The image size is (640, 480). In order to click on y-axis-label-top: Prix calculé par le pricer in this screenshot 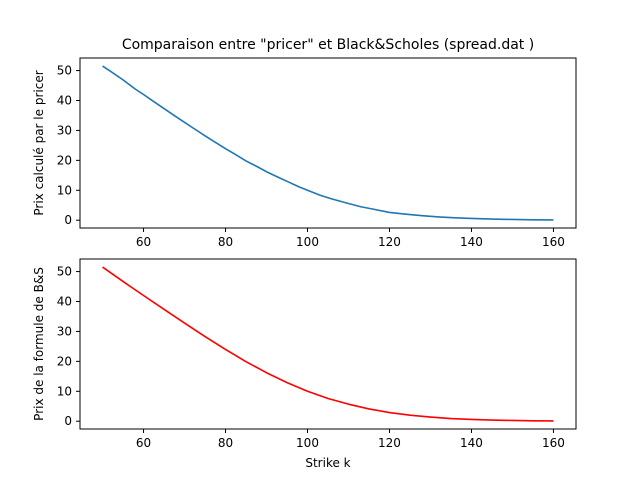, I will do `click(39, 142)`.